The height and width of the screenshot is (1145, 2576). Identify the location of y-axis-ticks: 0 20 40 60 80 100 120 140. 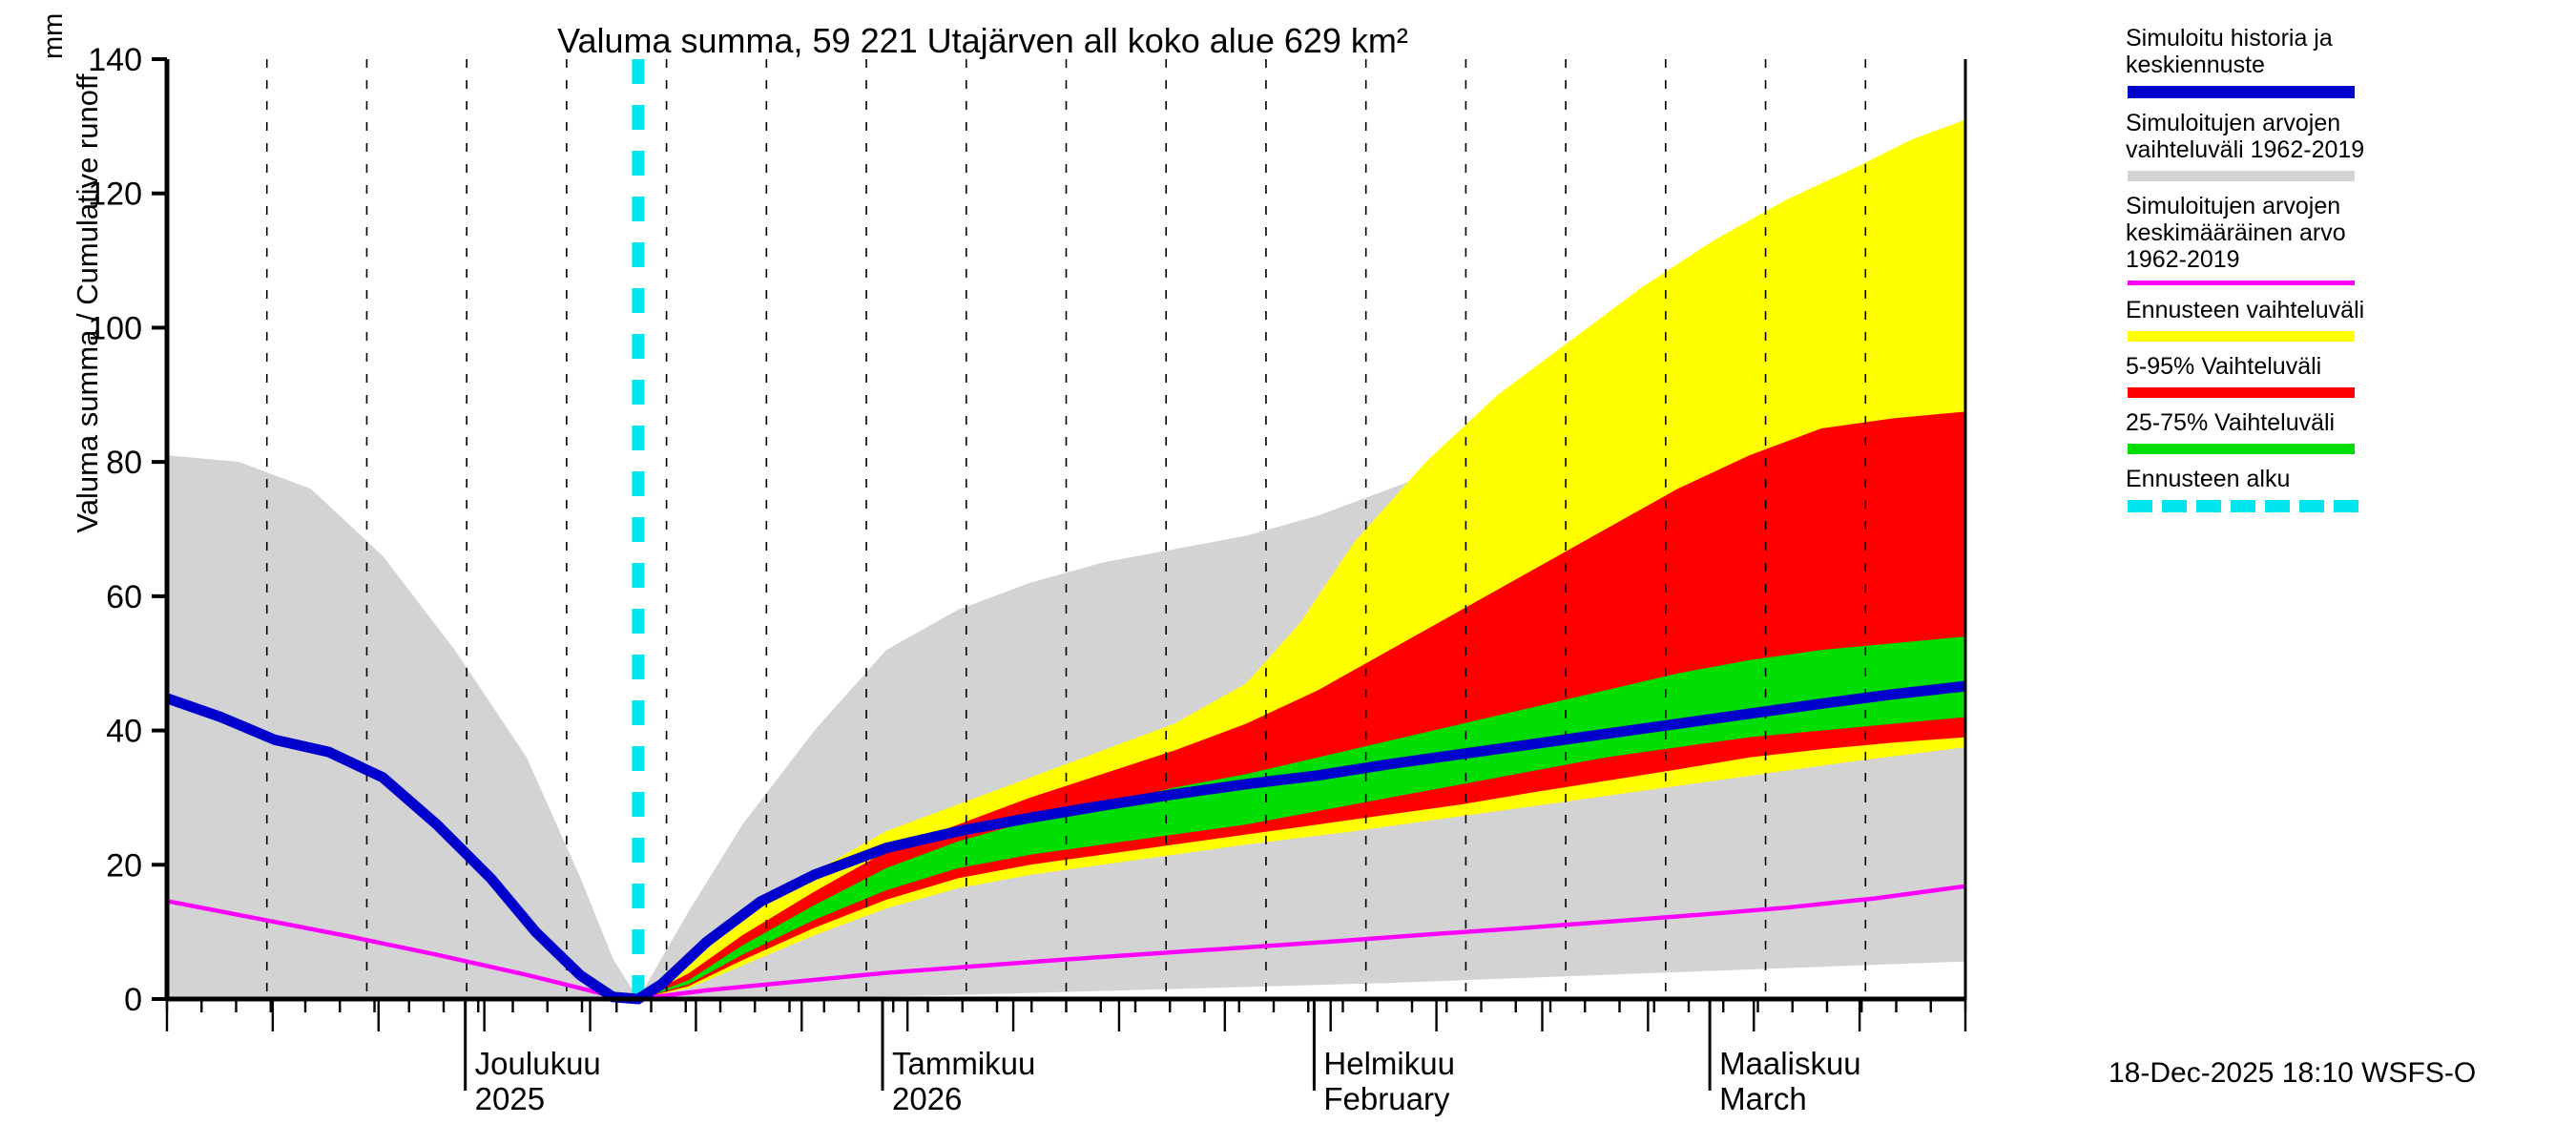
(127, 530).